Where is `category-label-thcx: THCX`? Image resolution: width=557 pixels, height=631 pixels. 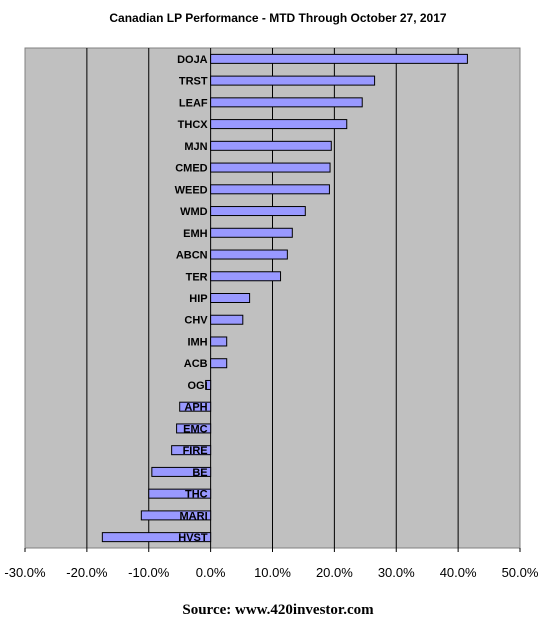 category-label-thcx: THCX is located at coordinates (193, 125).